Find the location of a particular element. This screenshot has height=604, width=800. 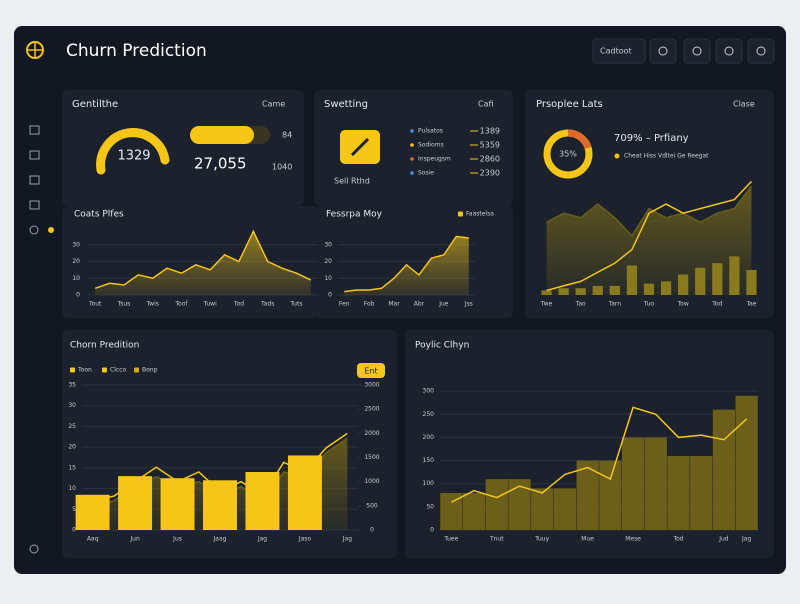

x-tick-label: Jud is located at coordinates (723, 539).